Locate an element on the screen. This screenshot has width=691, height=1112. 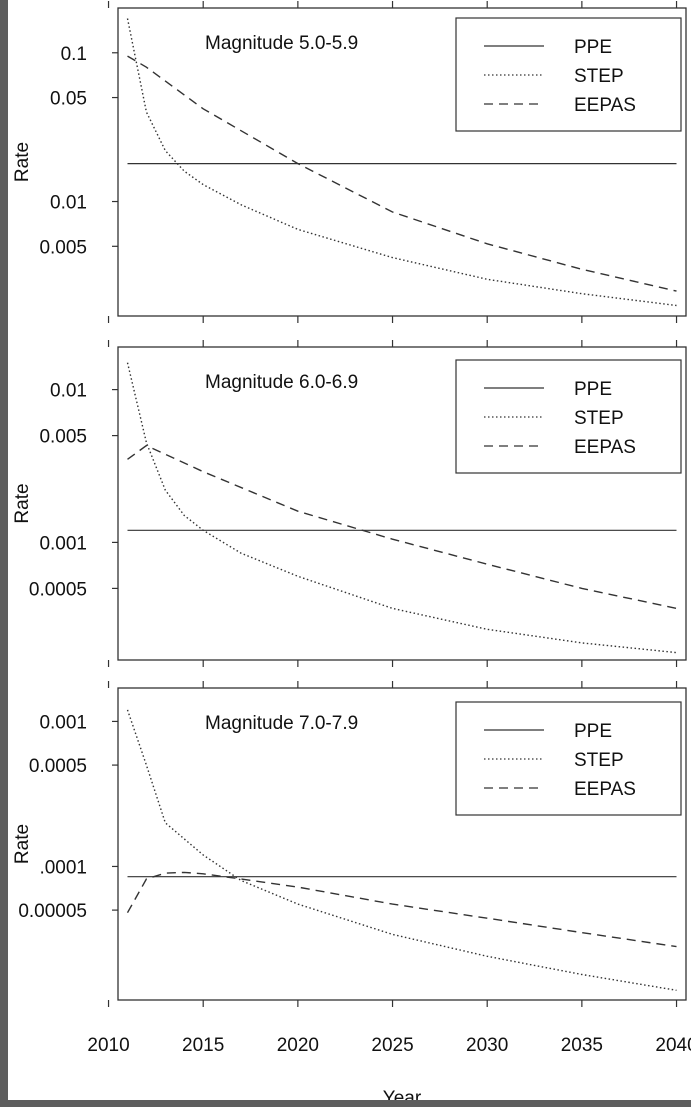
series-eepas-line is located at coordinates (402, 909).